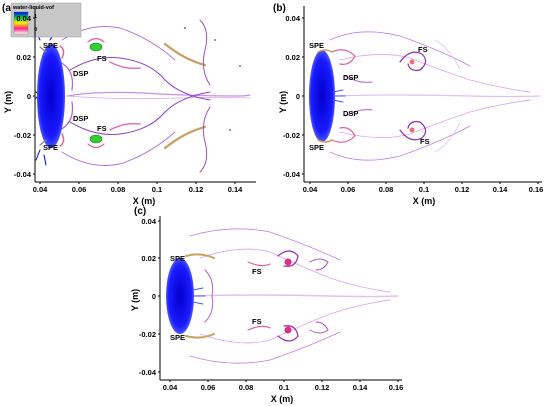 The width and height of the screenshot is (550, 406). What do you see at coordinates (292, 174) in the screenshot?
I see `panel-b-ytick: -0.04` at bounding box center [292, 174].